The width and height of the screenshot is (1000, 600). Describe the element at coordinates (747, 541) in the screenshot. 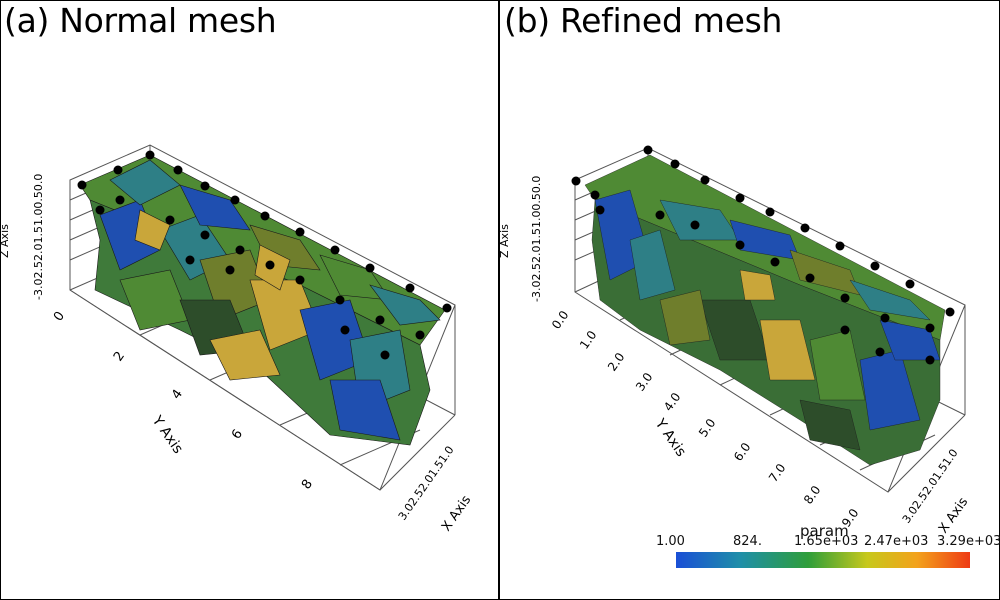

I see `colorbar-tick: 824.` at that location.